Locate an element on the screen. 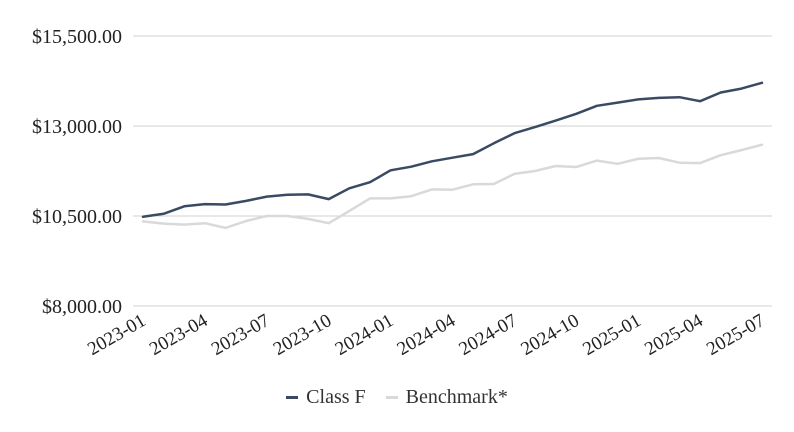 This screenshot has width=794, height=432. legend: Class F Benchmark* is located at coordinates (397, 397).